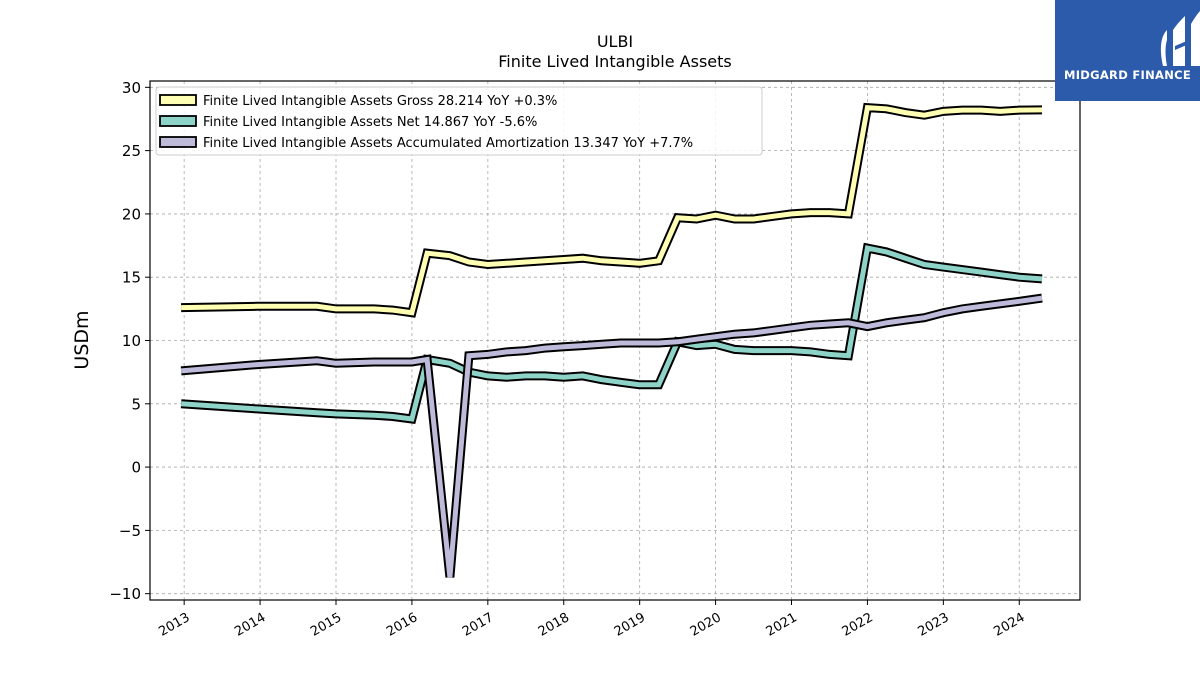  I want to click on legend-box, so click(459, 121).